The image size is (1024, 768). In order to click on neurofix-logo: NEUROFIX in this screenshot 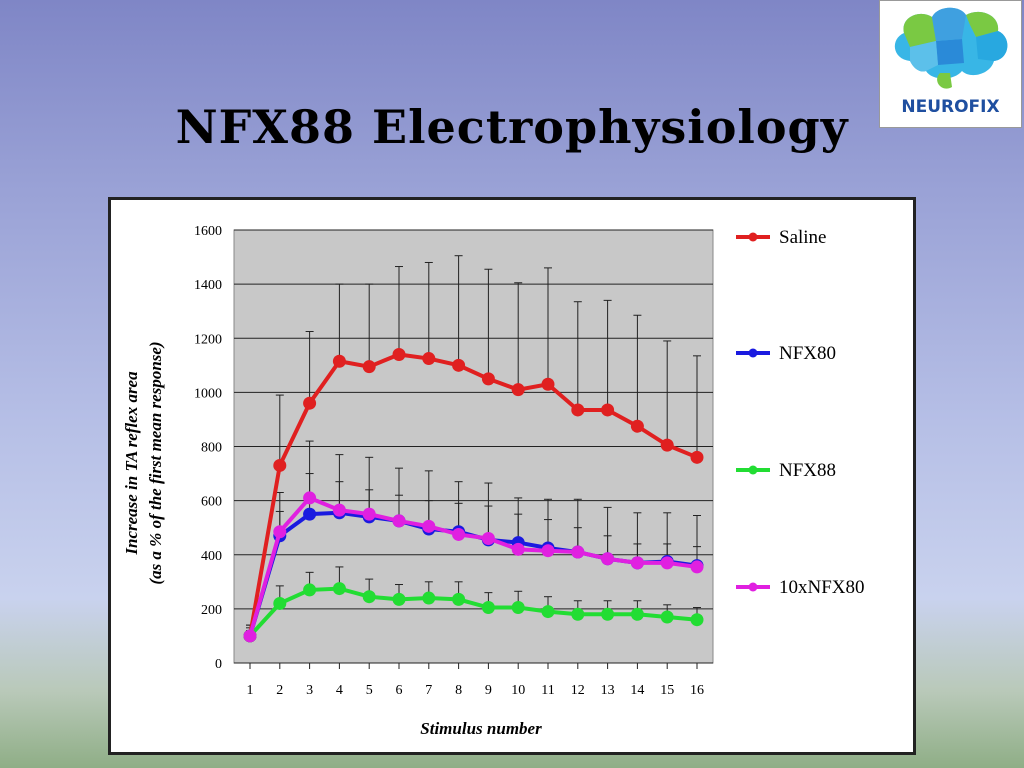, I will do `click(950, 64)`.